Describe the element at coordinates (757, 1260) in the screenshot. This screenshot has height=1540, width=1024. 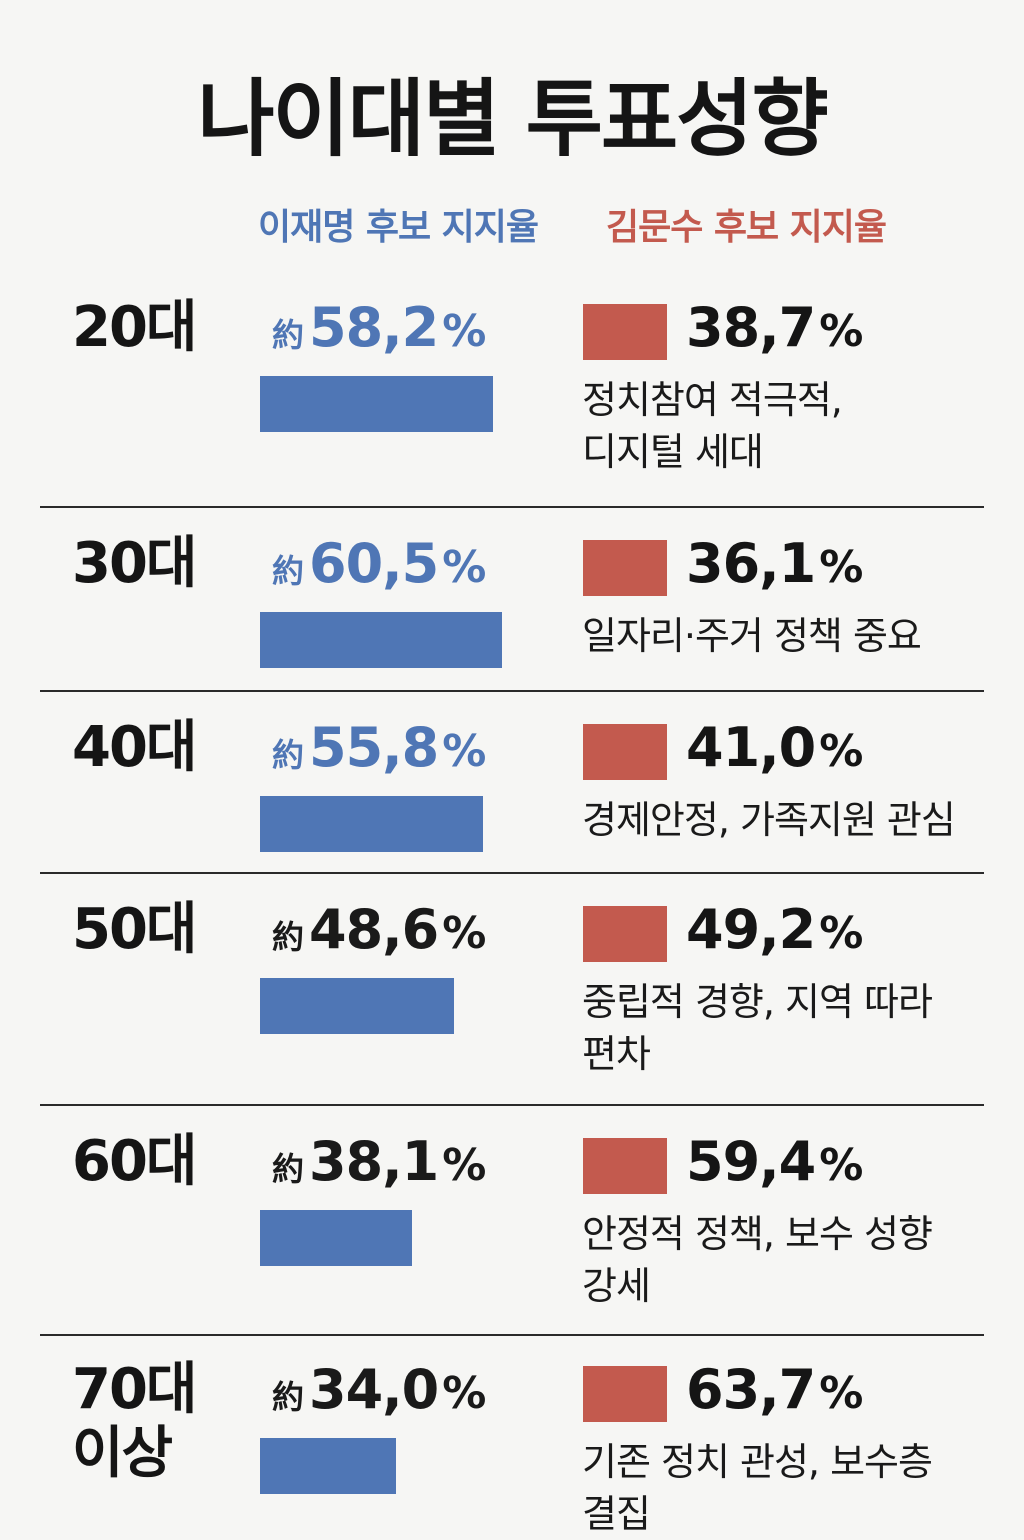
I see `row-note: 안정적 정책, 보수 성향 강세` at that location.